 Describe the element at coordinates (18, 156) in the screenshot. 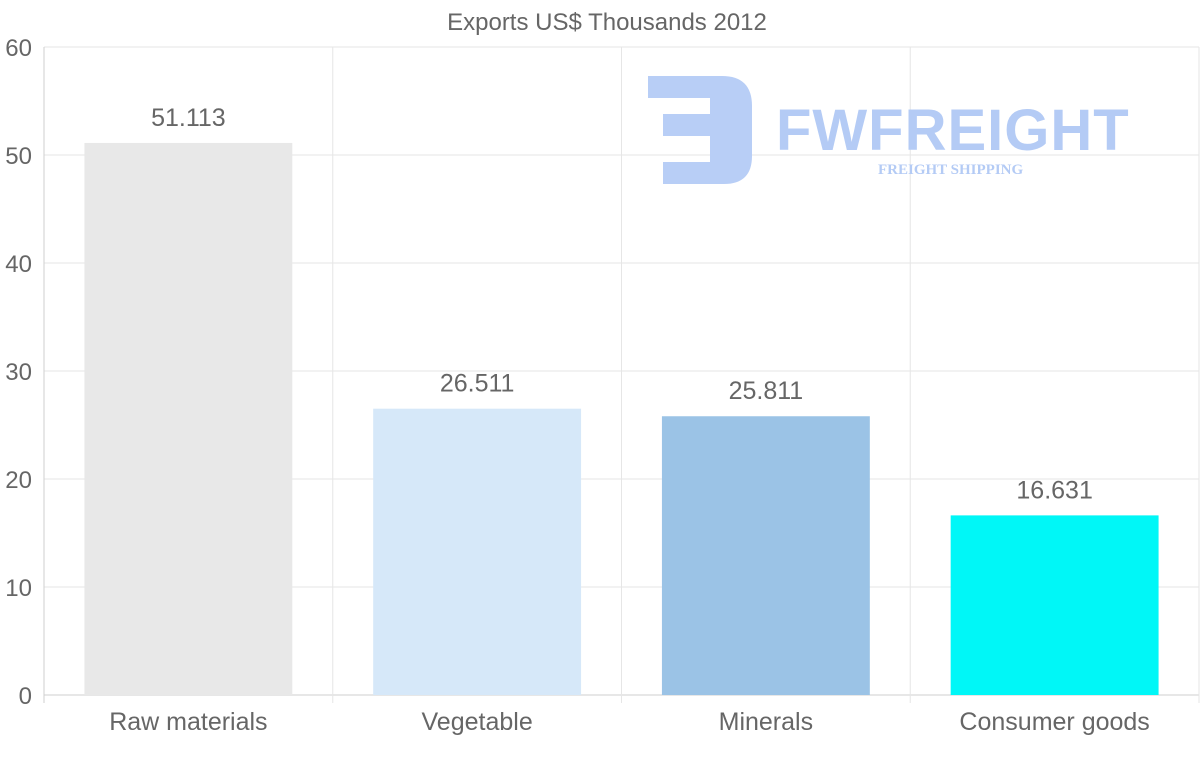

I see `y-tick-label: 50` at that location.